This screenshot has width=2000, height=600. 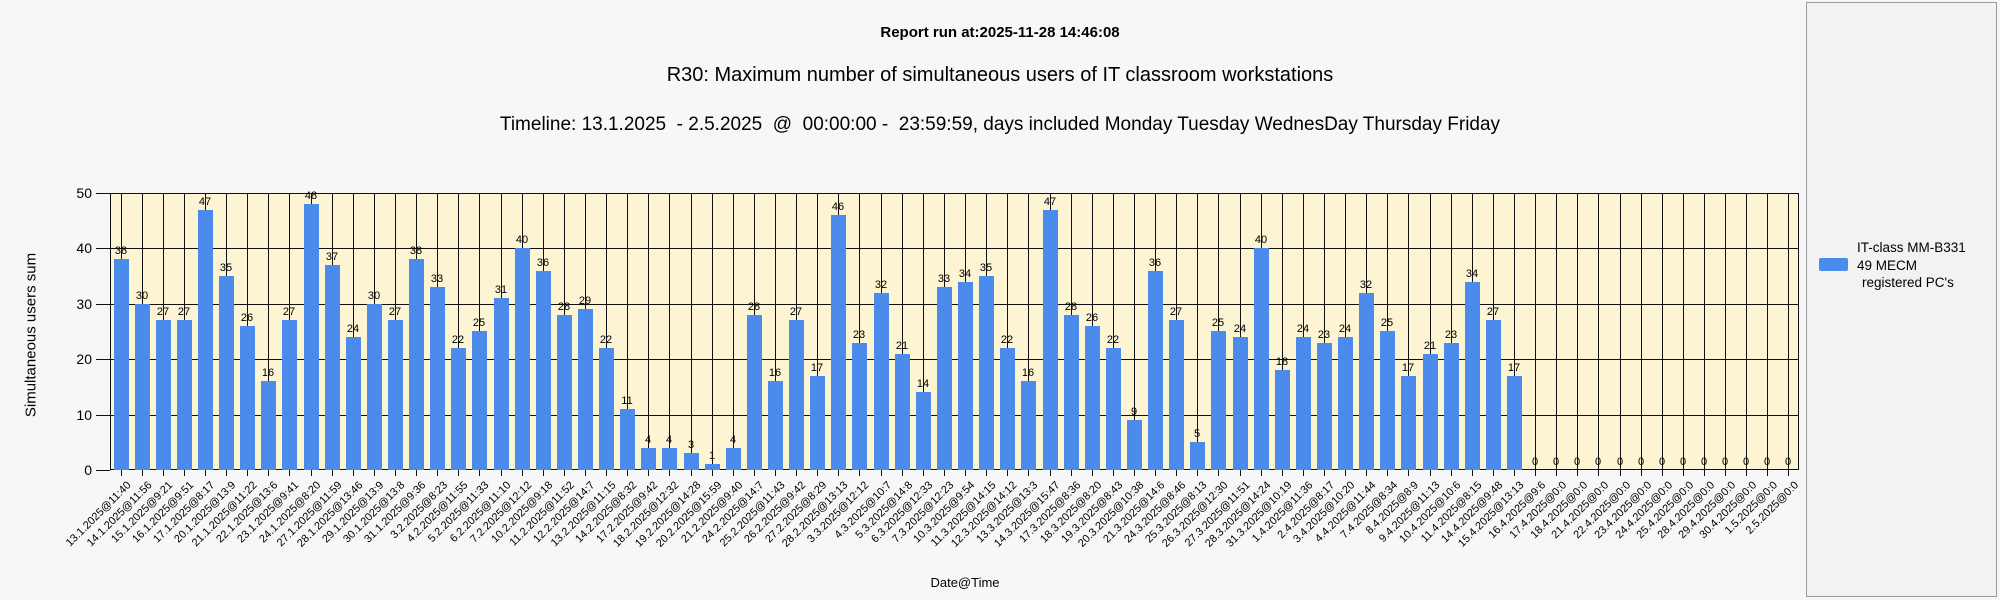 What do you see at coordinates (902, 346) in the screenshot?
I see `bar-value-label: 21` at bounding box center [902, 346].